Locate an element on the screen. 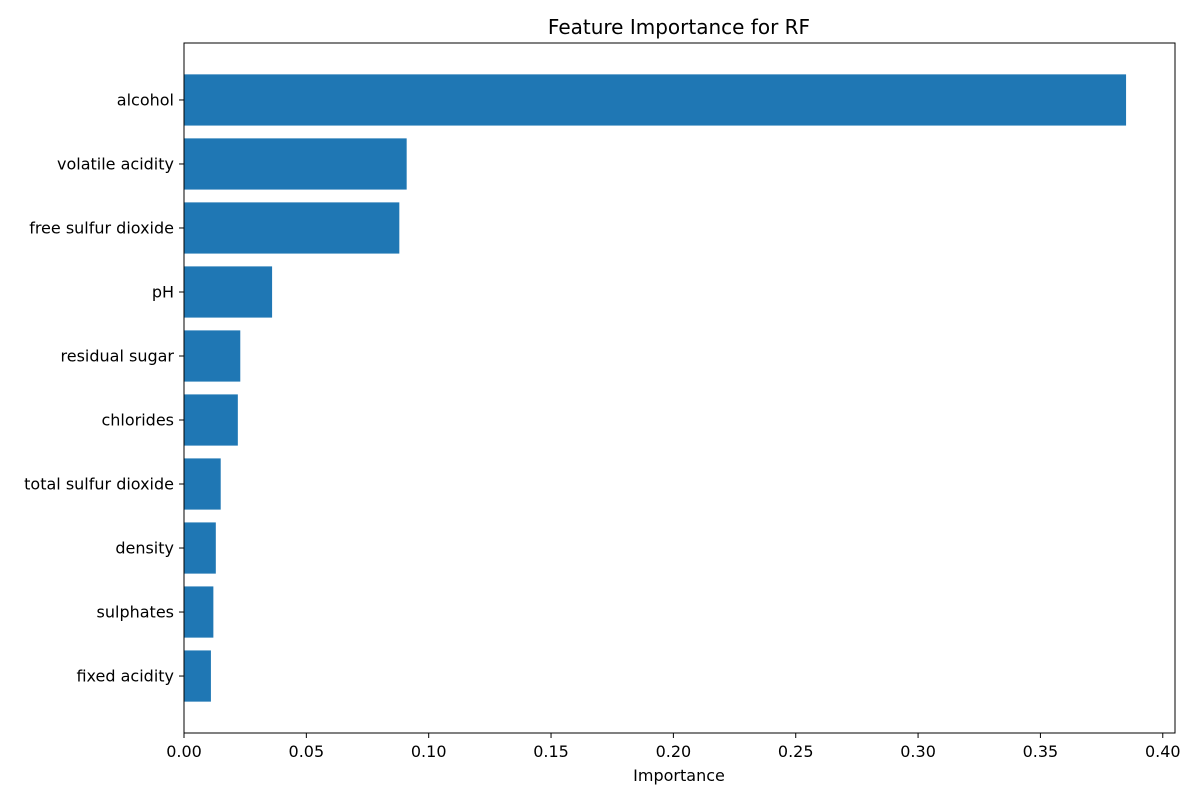 This screenshot has height=800, width=1200. x-axis-label: Importance is located at coordinates (679, 775).